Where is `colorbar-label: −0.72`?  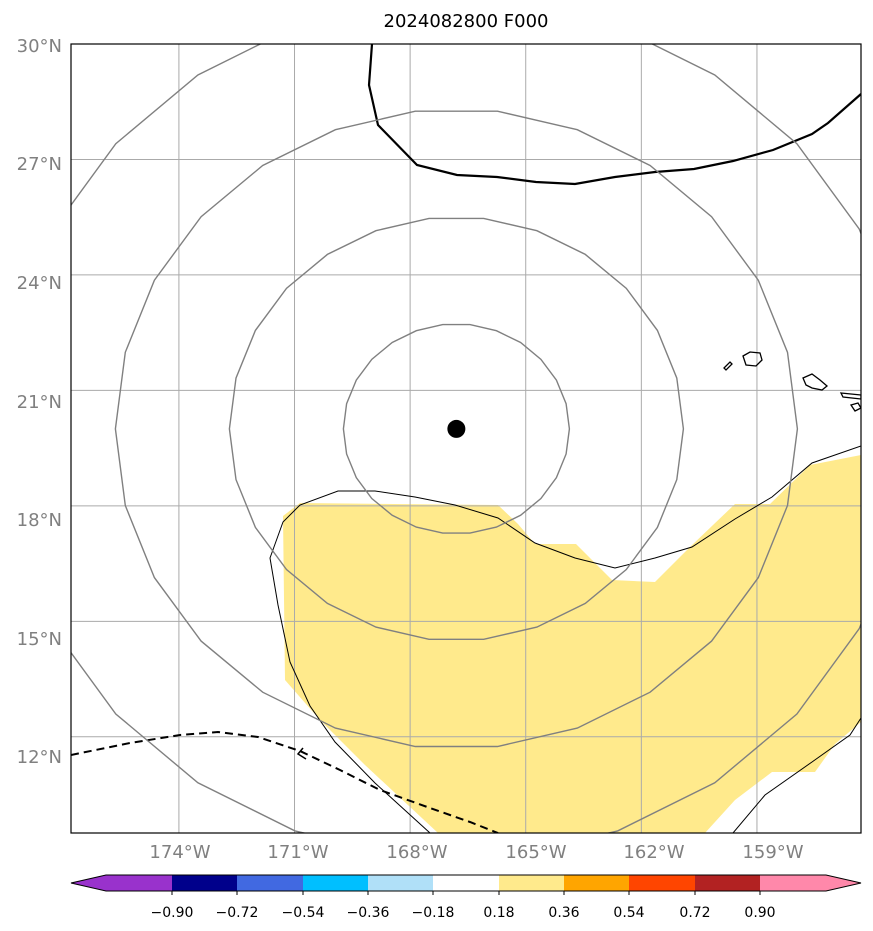
colorbar-label: −0.72 is located at coordinates (237, 913).